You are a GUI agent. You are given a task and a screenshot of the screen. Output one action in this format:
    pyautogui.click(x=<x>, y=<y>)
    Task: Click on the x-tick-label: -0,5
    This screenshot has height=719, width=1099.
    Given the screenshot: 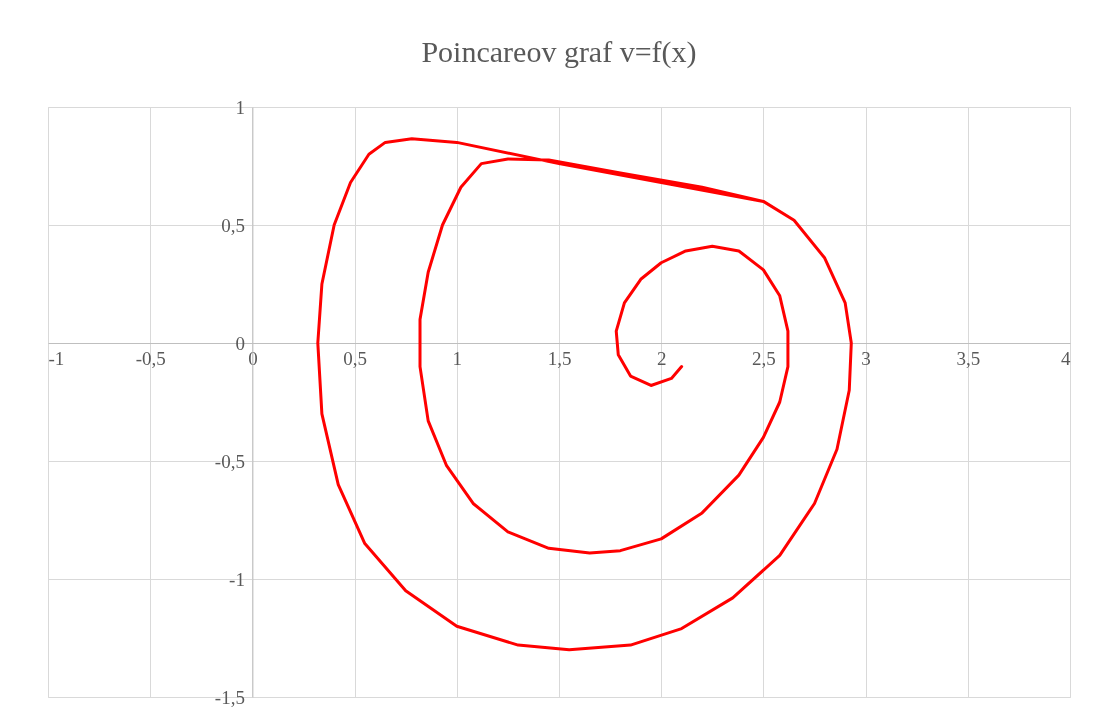 What is the action you would take?
    pyautogui.click(x=150, y=358)
    